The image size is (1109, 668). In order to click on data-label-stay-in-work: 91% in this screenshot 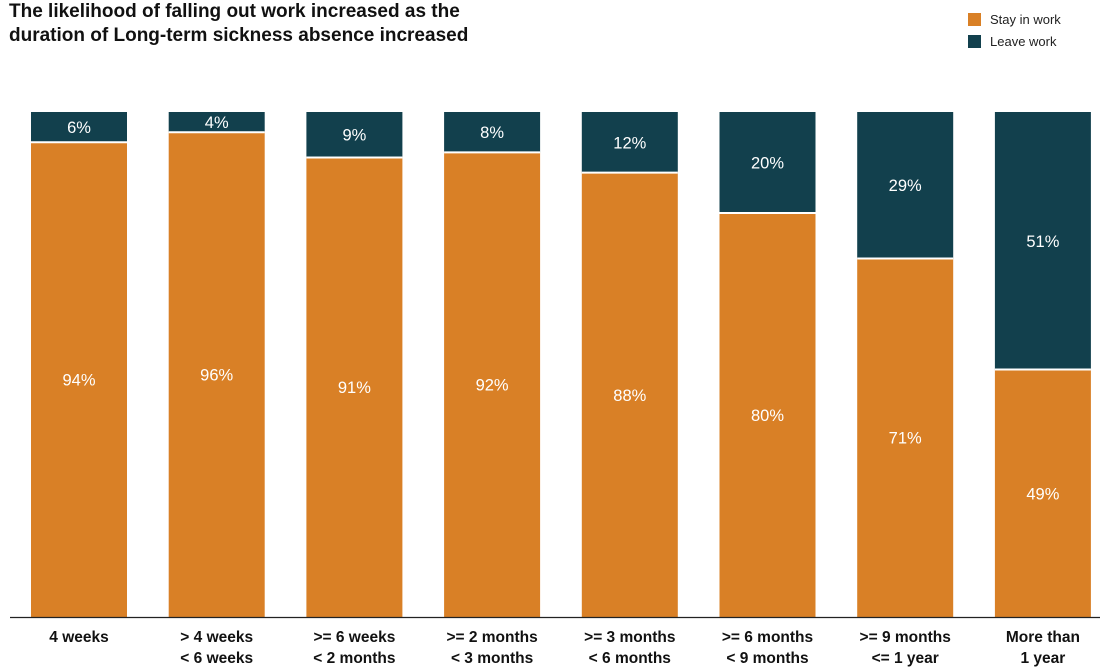, I will do `click(354, 388)`.